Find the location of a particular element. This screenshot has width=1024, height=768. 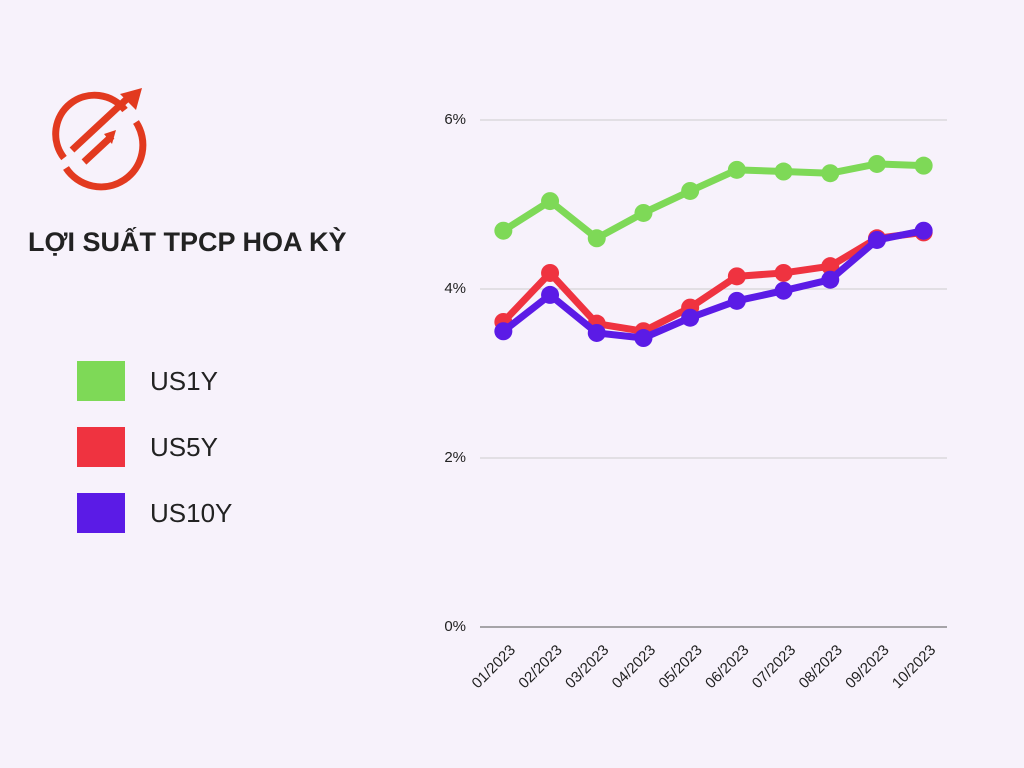

y-tick-label: 0% is located at coordinates (455, 626).